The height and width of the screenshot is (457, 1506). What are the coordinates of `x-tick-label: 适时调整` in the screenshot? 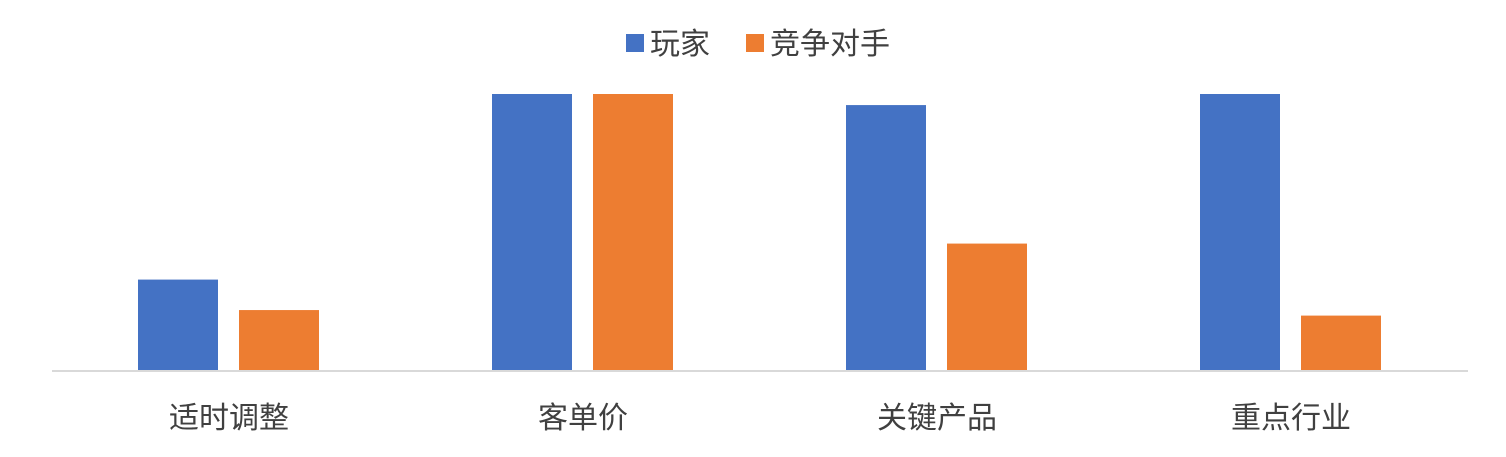 It's located at (229, 418).